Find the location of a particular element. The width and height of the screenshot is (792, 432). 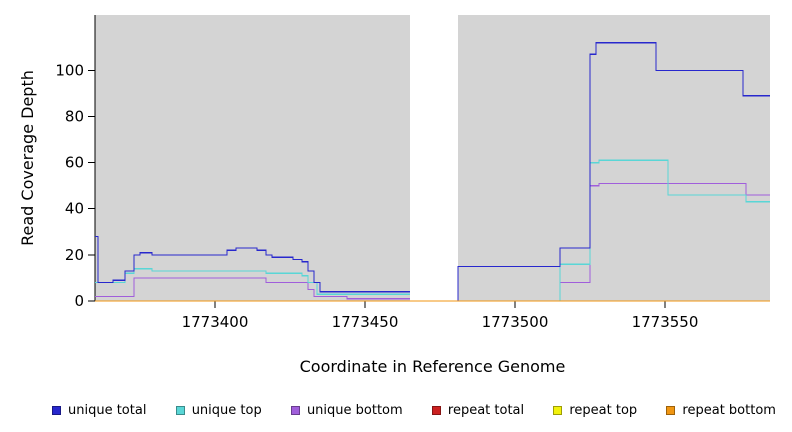

legend-swatch-unique-total is located at coordinates (56, 410).